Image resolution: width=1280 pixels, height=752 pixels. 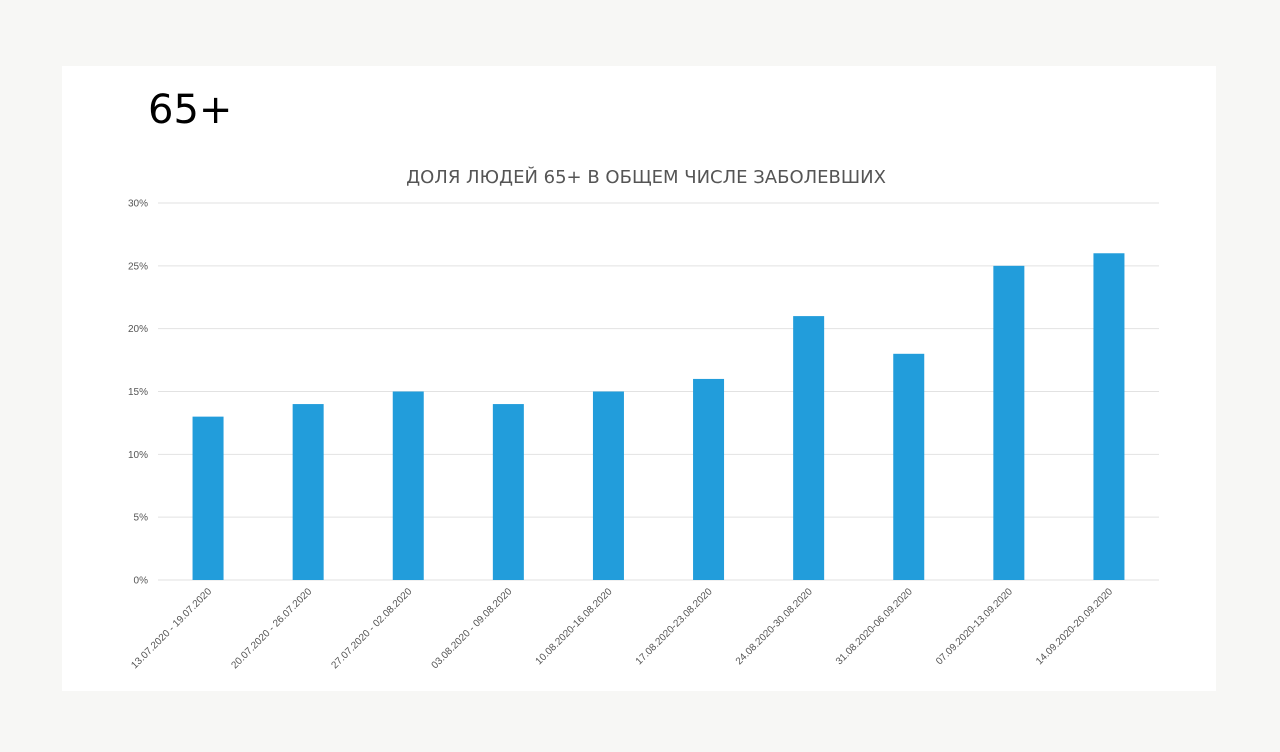 What do you see at coordinates (372, 628) in the screenshot?
I see `x-category-label: 27.07.2020 - 02.08.2020` at bounding box center [372, 628].